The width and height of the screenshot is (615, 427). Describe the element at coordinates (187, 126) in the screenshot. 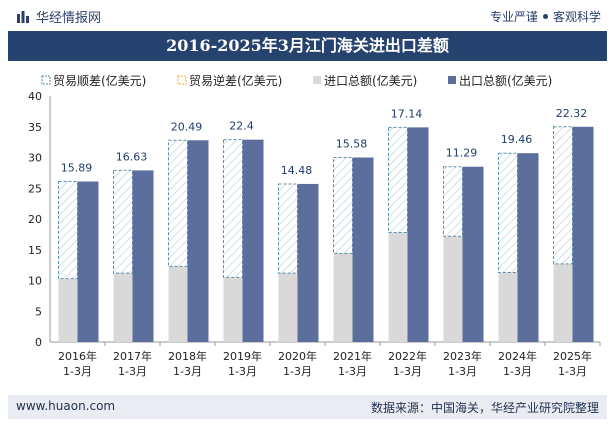

I see `data-label-surplus: 20.49` at that location.